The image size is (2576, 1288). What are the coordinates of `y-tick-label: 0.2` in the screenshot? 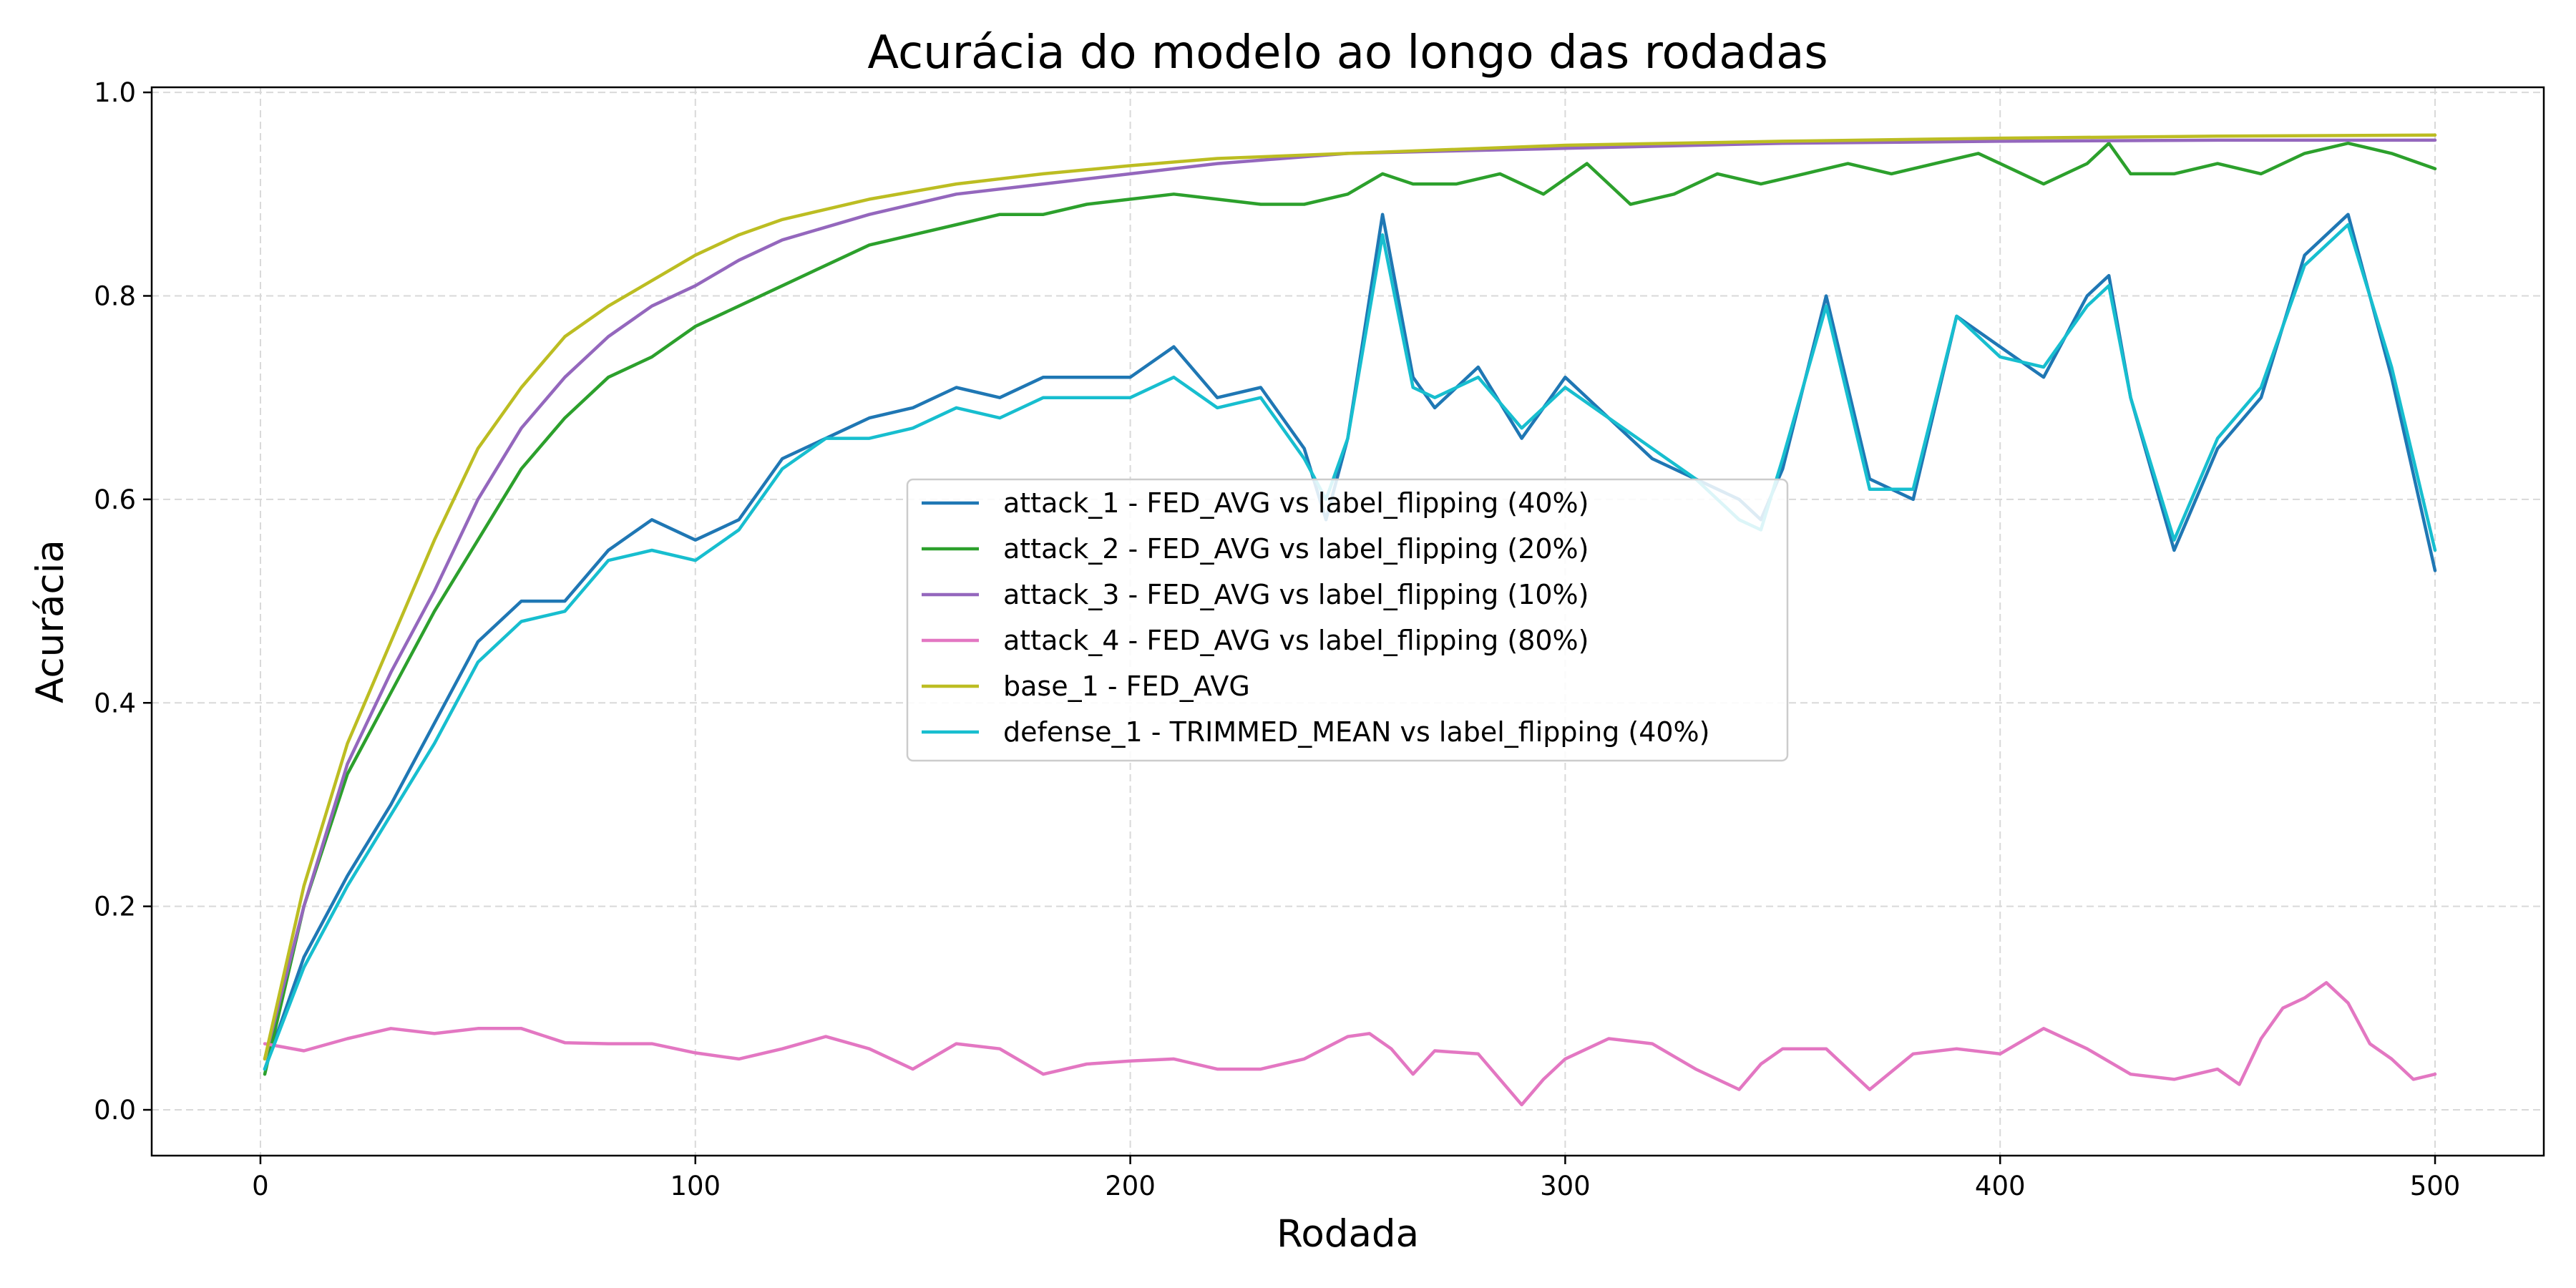 It's located at (115, 907).